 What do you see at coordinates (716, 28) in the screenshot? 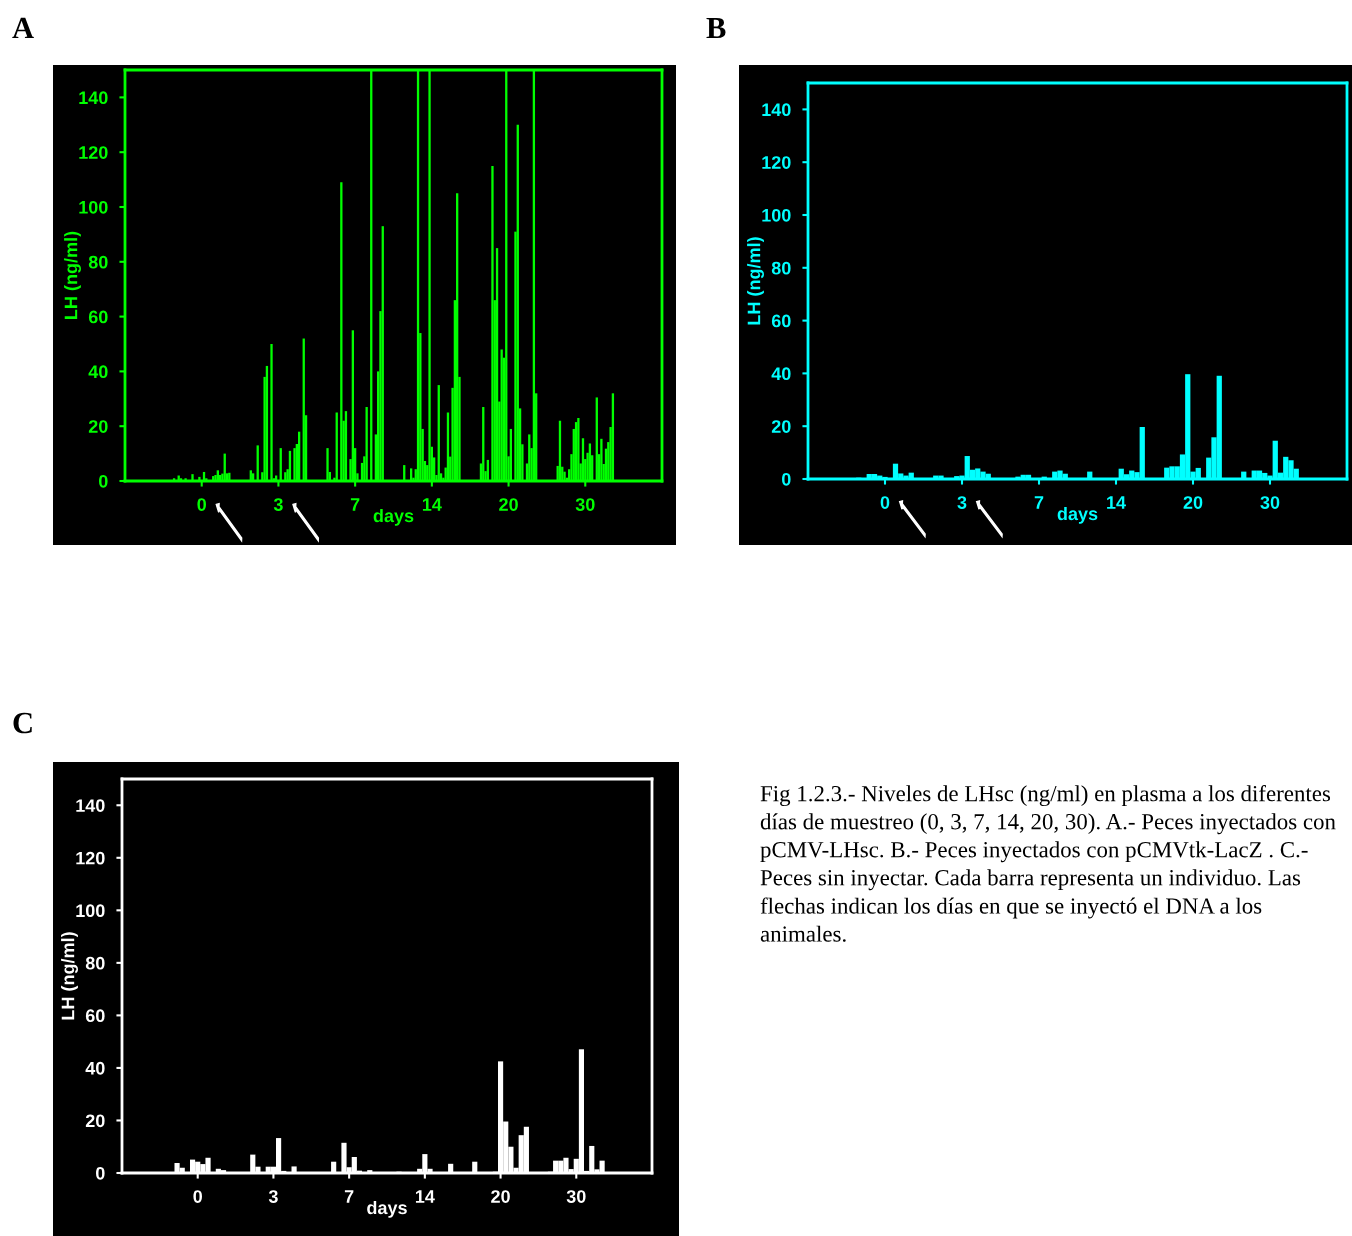
I see `chart-title: B` at bounding box center [716, 28].